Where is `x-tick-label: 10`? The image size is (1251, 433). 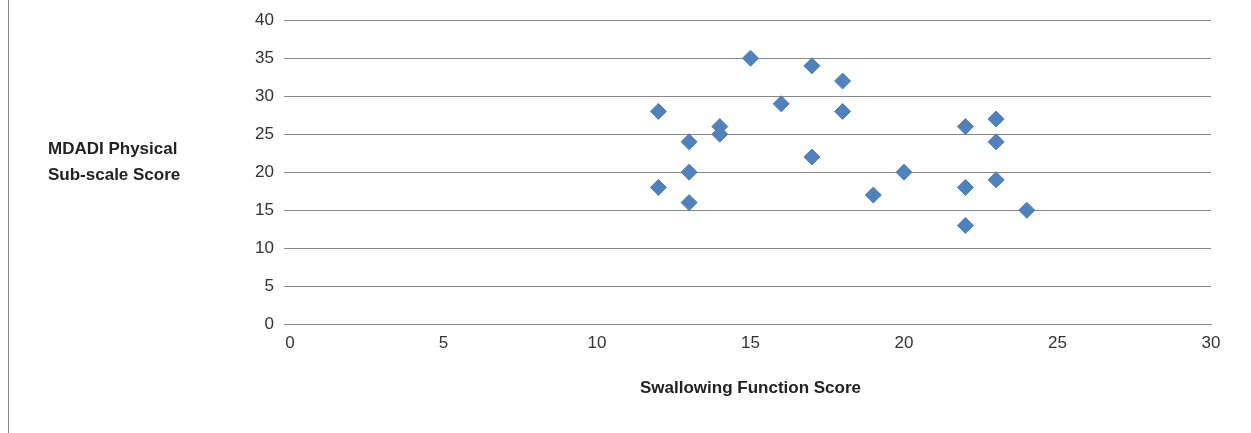 x-tick-label: 10 is located at coordinates (597, 343).